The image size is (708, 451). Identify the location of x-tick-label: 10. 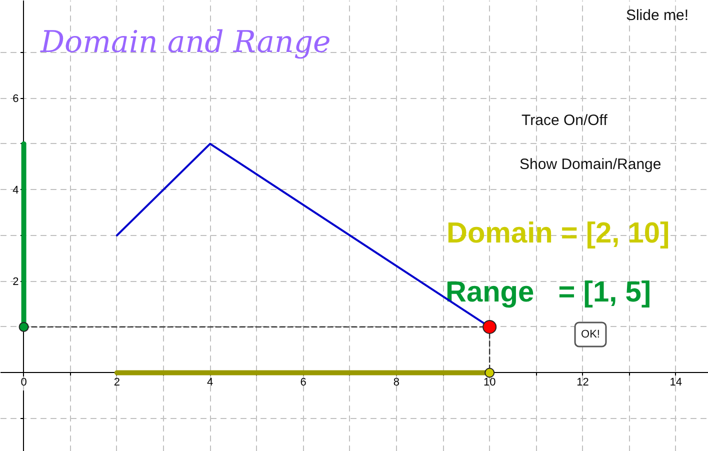
(489, 382).